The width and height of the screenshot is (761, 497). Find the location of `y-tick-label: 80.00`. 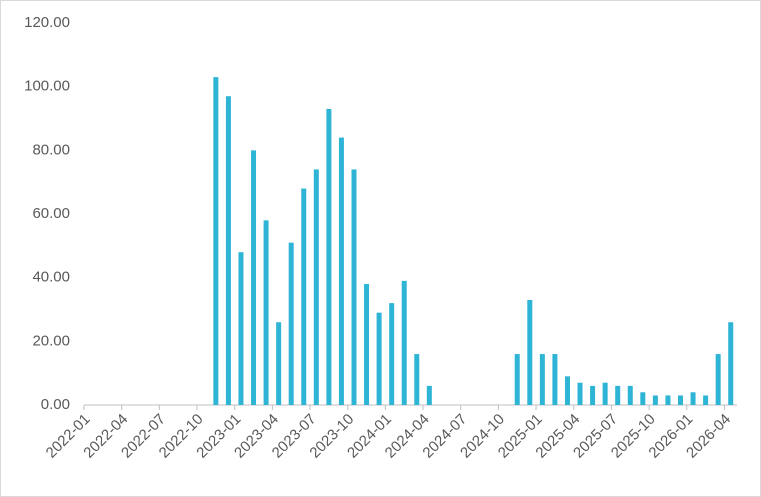

y-tick-label: 80.00 is located at coordinates (51, 149).